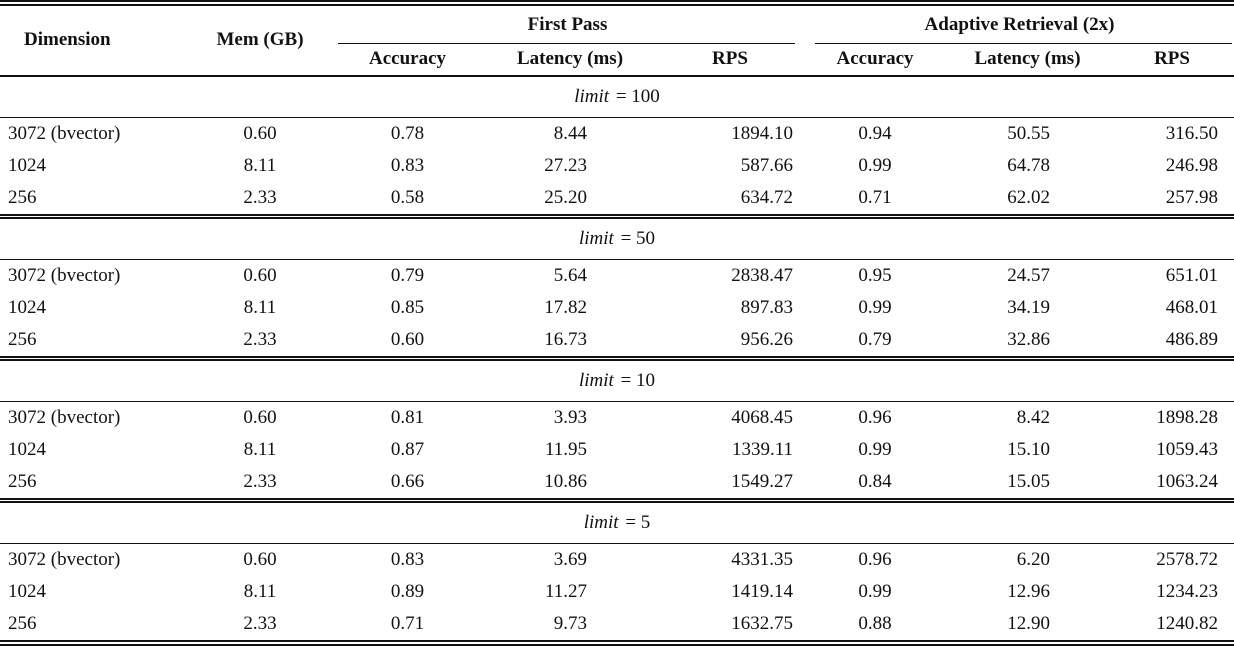 Image resolution: width=1234 pixels, height=646 pixels. Describe the element at coordinates (1187, 449) in the screenshot. I see `cell-ar-rps: 1059.43` at that location.